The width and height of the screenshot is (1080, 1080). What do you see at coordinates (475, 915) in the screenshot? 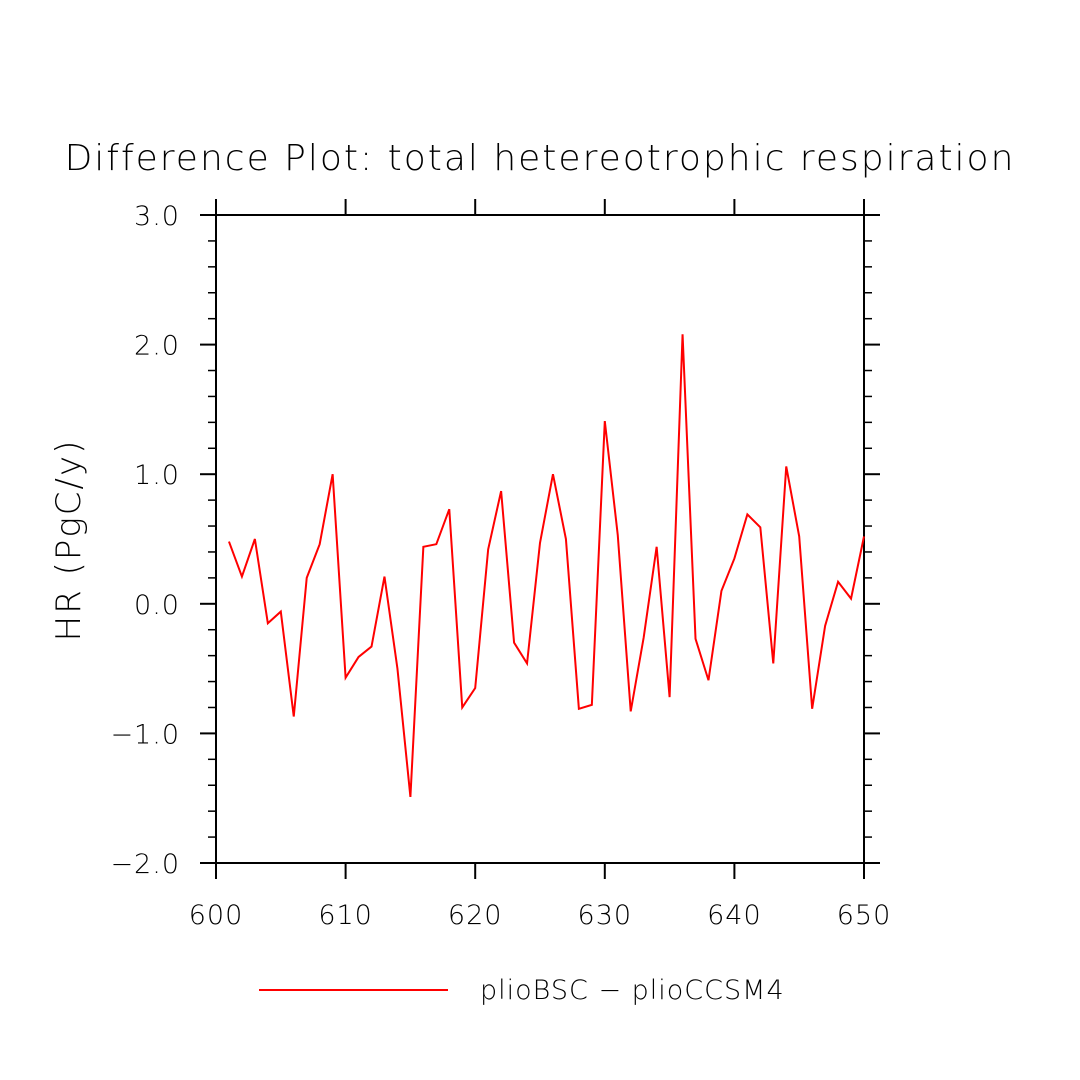
I see `x-tick-label: 620` at bounding box center [475, 915].